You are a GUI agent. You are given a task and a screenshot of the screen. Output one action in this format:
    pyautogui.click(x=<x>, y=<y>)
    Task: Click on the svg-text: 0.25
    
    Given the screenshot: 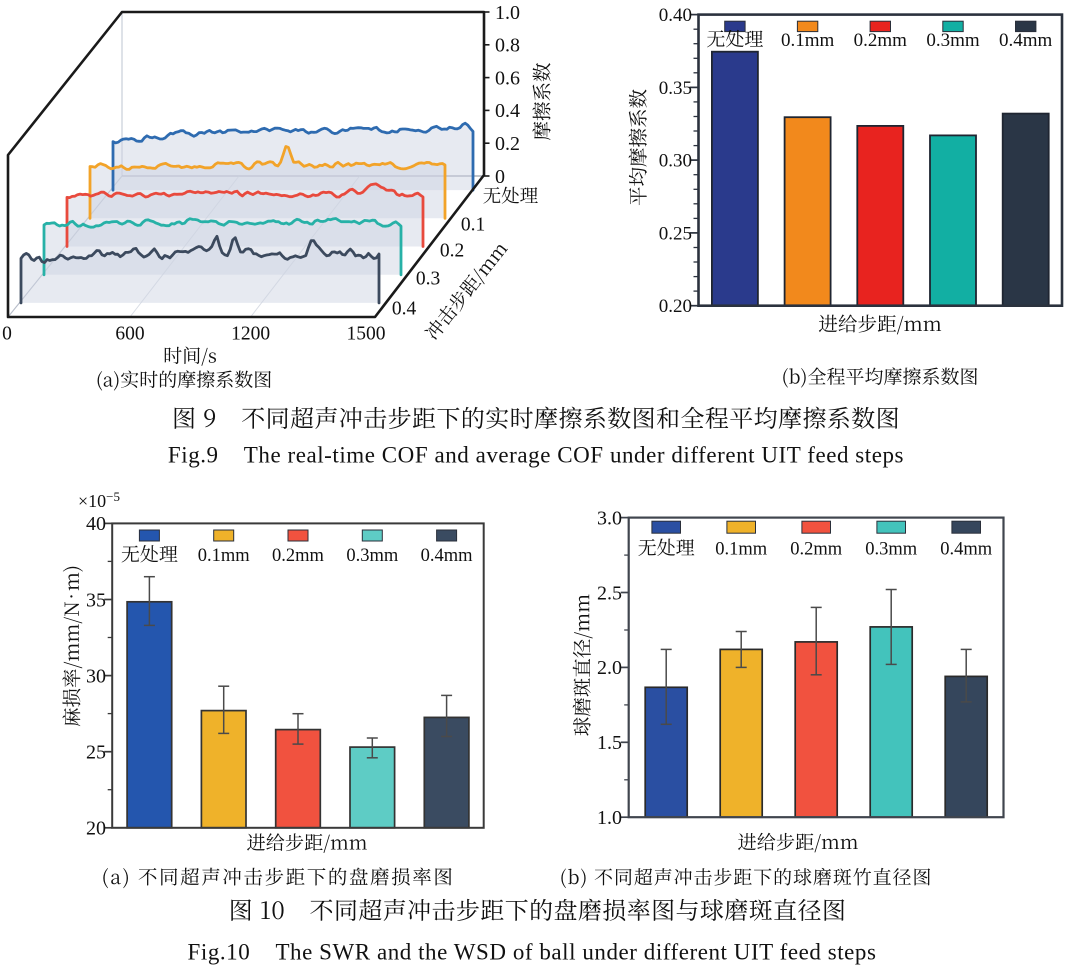 What is the action you would take?
    pyautogui.click(x=675, y=233)
    